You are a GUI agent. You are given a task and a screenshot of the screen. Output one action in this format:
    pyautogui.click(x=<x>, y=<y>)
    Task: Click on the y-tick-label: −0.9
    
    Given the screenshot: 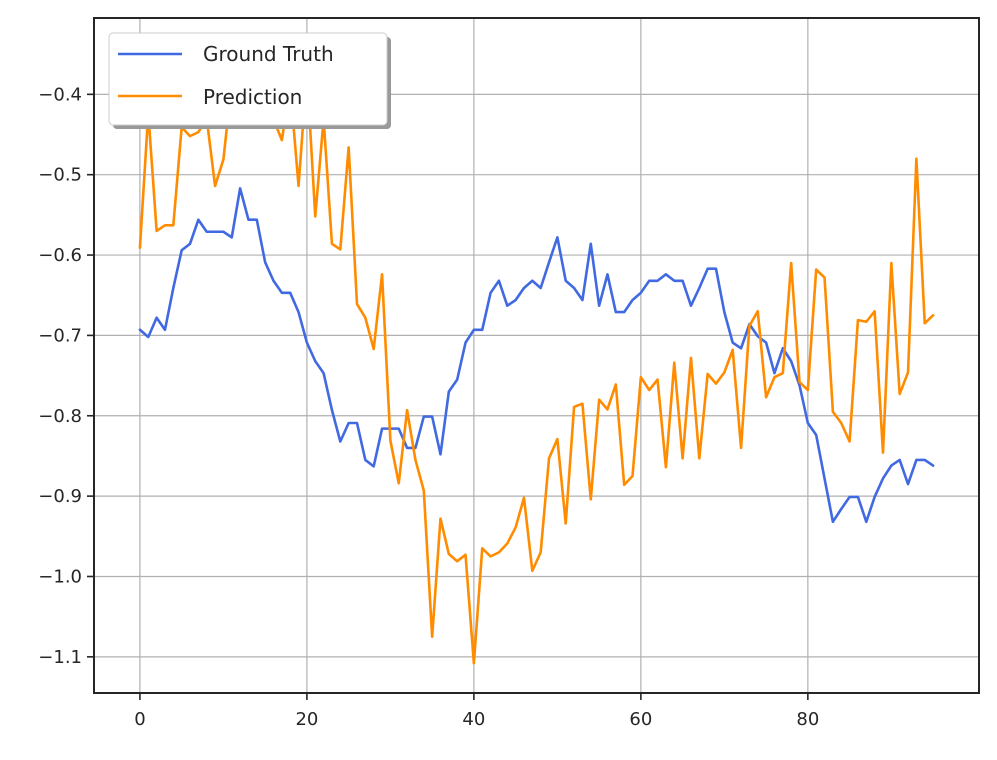 What is the action you would take?
    pyautogui.click(x=60, y=496)
    